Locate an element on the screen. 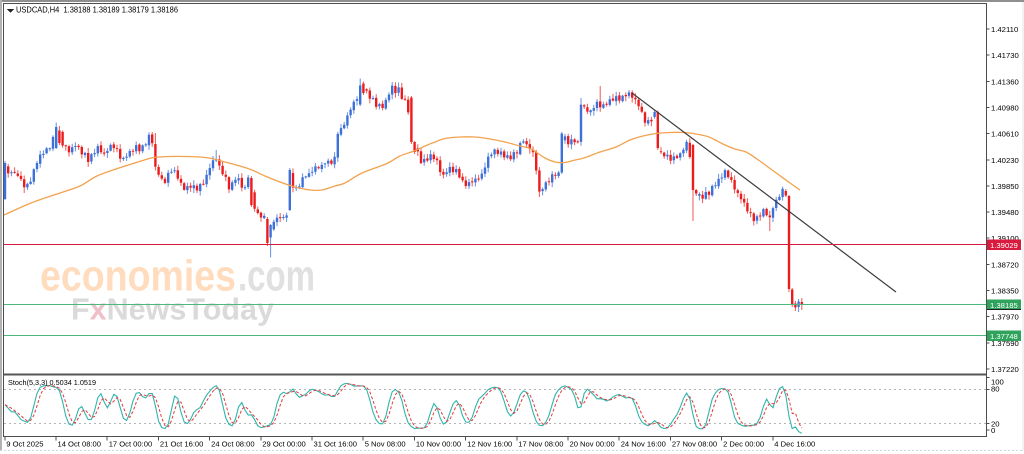 This screenshot has height=454, width=1024. svg-text: .com is located at coordinates (276, 276).